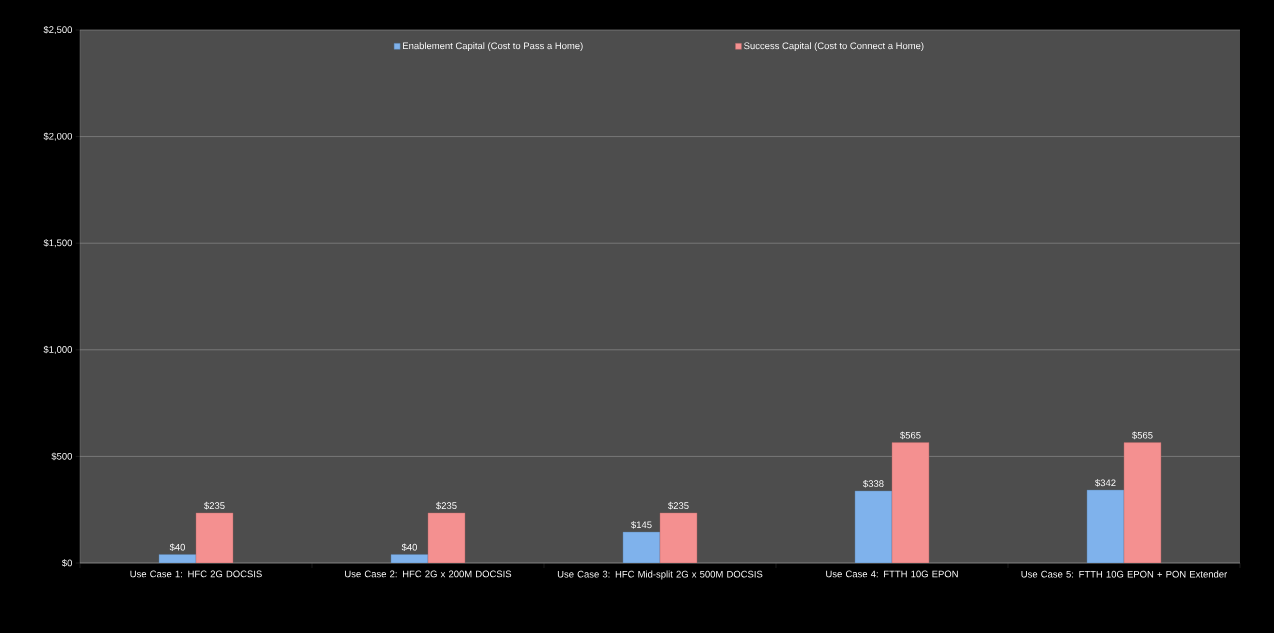 This screenshot has height=633, width=1274. I want to click on x-tick-label: Use Case 5: FTTH 10G EPON + PON Extender, so click(1124, 574).